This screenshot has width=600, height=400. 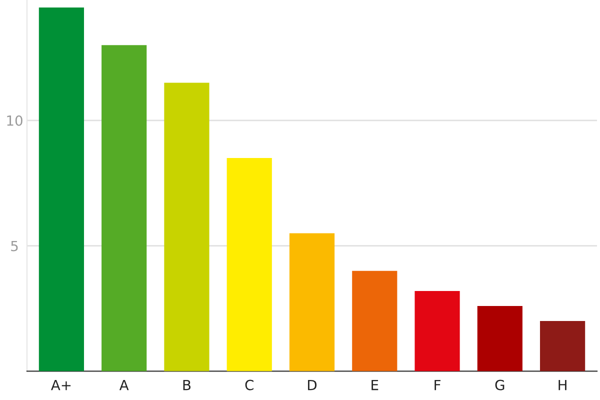 What do you see at coordinates (187, 385) in the screenshot?
I see `x-tick-label: B` at bounding box center [187, 385].